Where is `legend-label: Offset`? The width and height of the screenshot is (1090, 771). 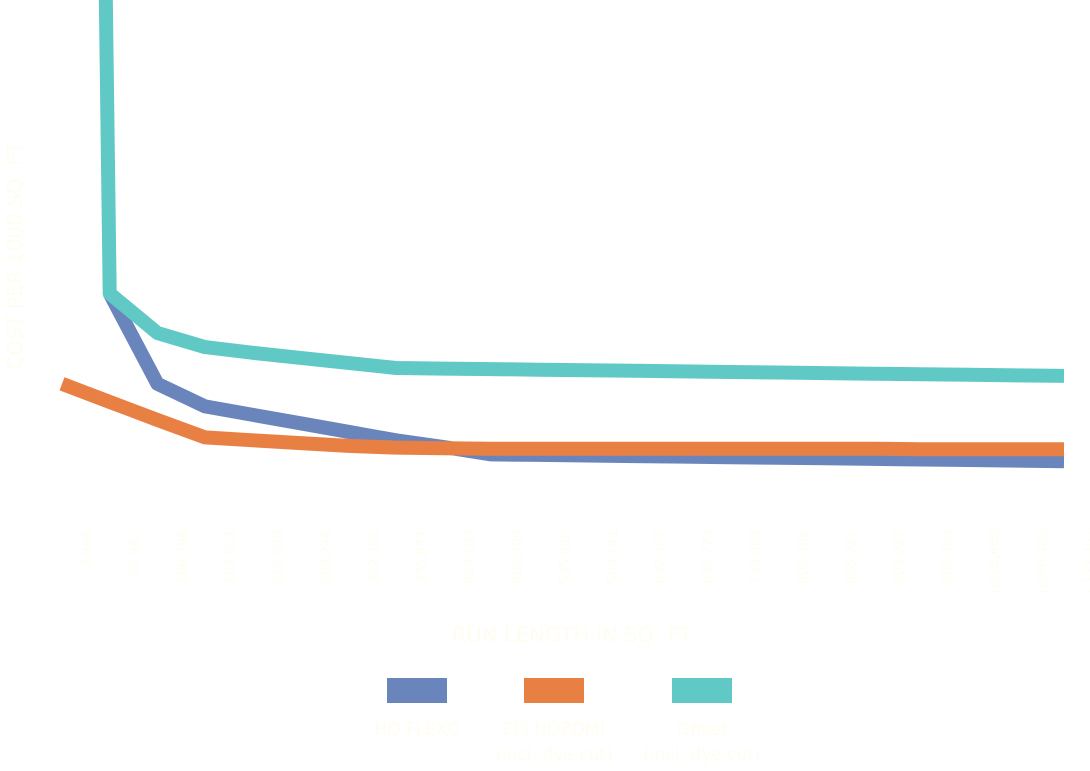
legend-label: Offset is located at coordinates (701, 730).